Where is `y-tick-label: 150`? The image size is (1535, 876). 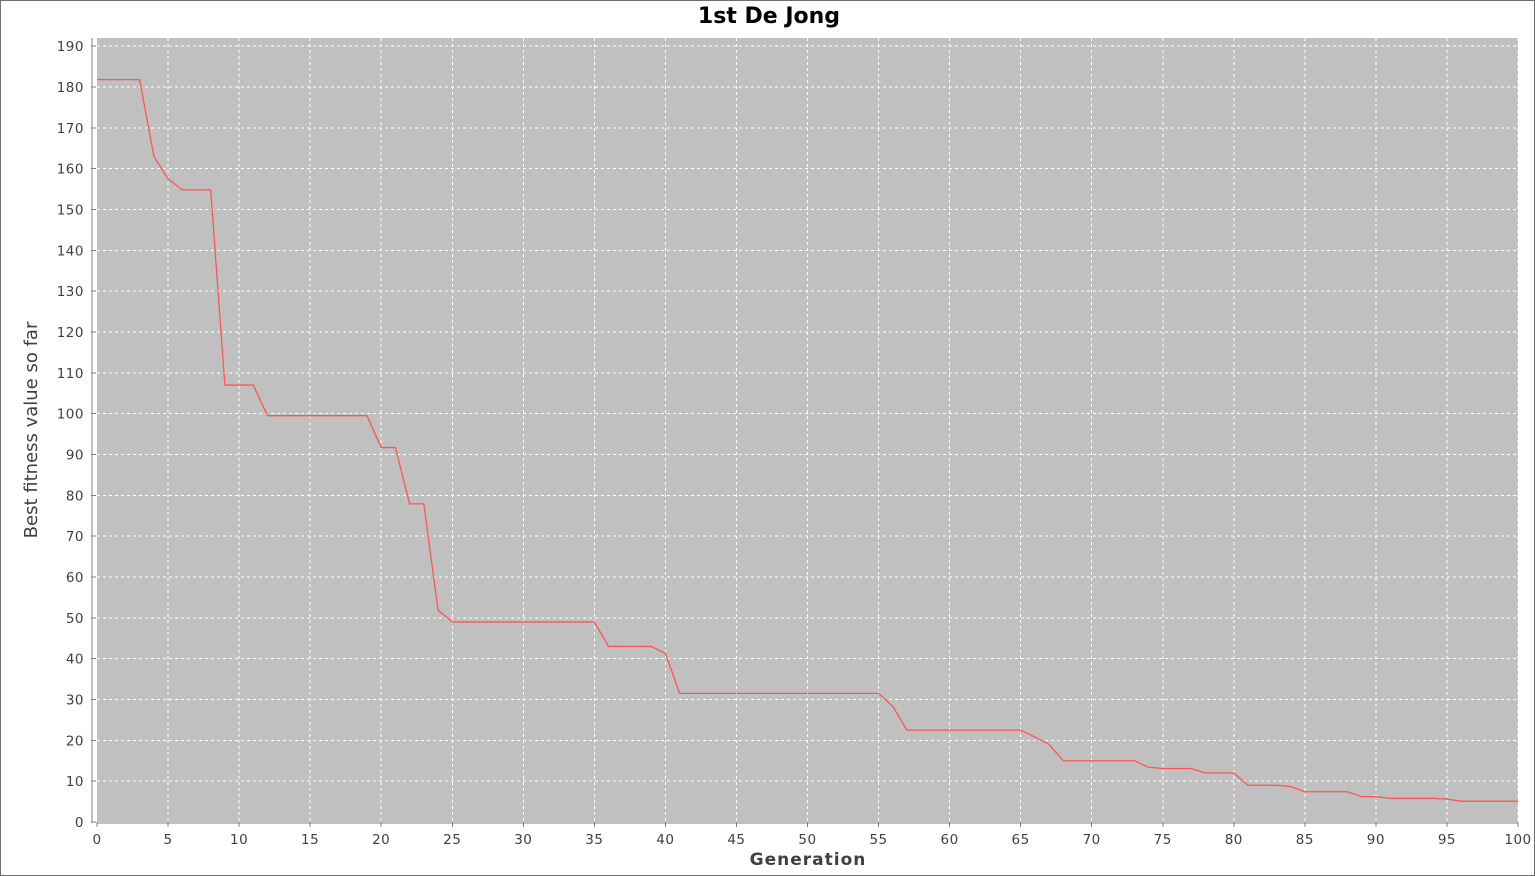
y-tick-label: 150 is located at coordinates (70, 211).